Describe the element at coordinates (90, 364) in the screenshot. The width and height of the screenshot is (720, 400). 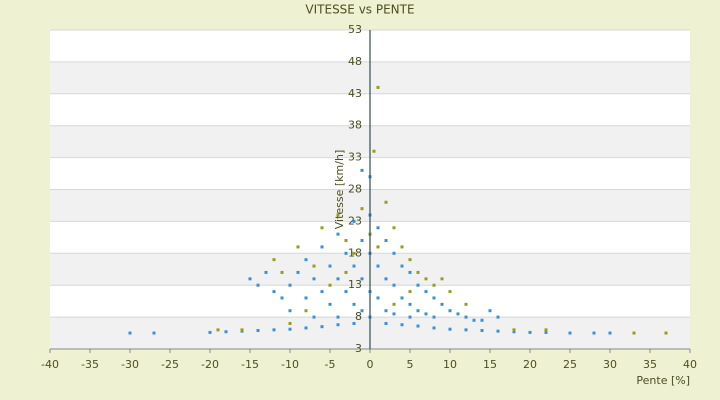
I see `x-tick-label: -35` at that location.